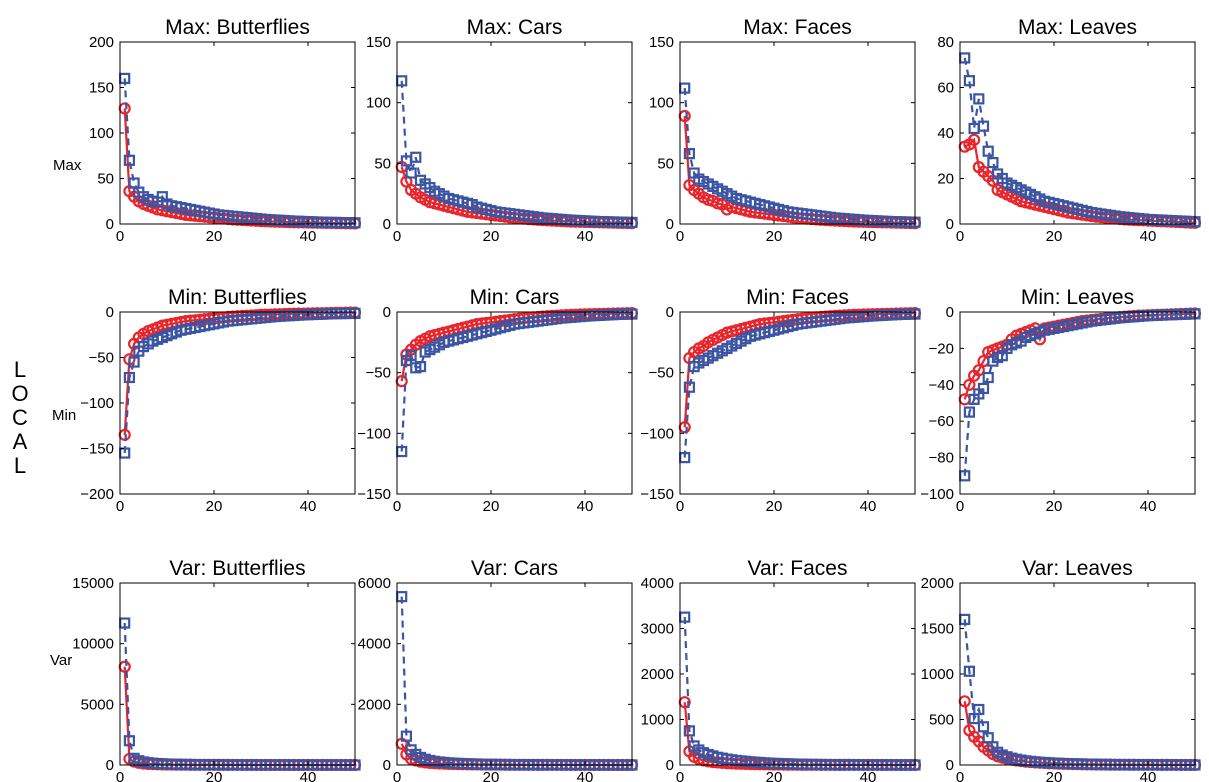 The width and height of the screenshot is (1209, 782). I want to click on subplot-9: Var: Butterflies 0 20 40 0 5000 10000 15000, so click(216, 669).